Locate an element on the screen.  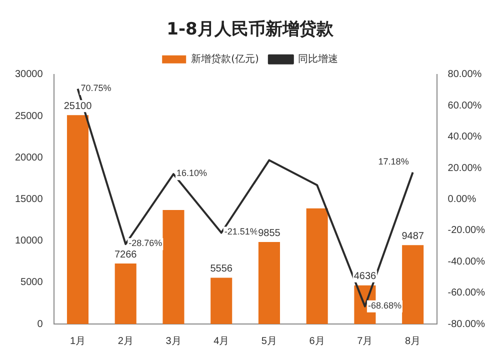
y-tick-label: 5000 is located at coordinates (32, 282).